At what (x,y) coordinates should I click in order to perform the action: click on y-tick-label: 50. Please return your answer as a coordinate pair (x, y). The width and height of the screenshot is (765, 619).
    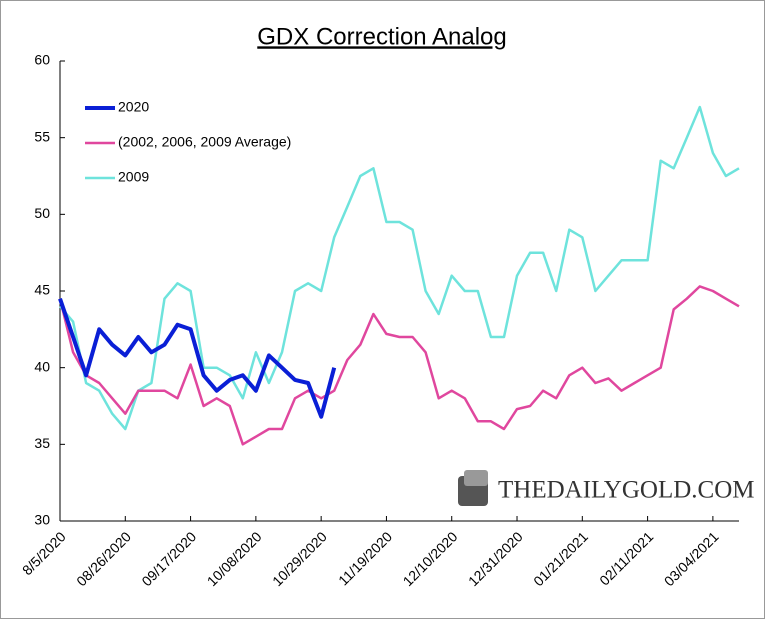
    Looking at the image, I should click on (42, 213).